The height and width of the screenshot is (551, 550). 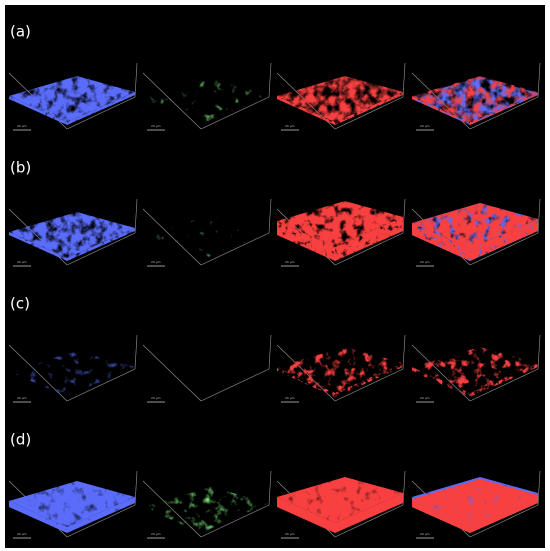 I want to click on panel-label: (a), so click(x=20, y=32).